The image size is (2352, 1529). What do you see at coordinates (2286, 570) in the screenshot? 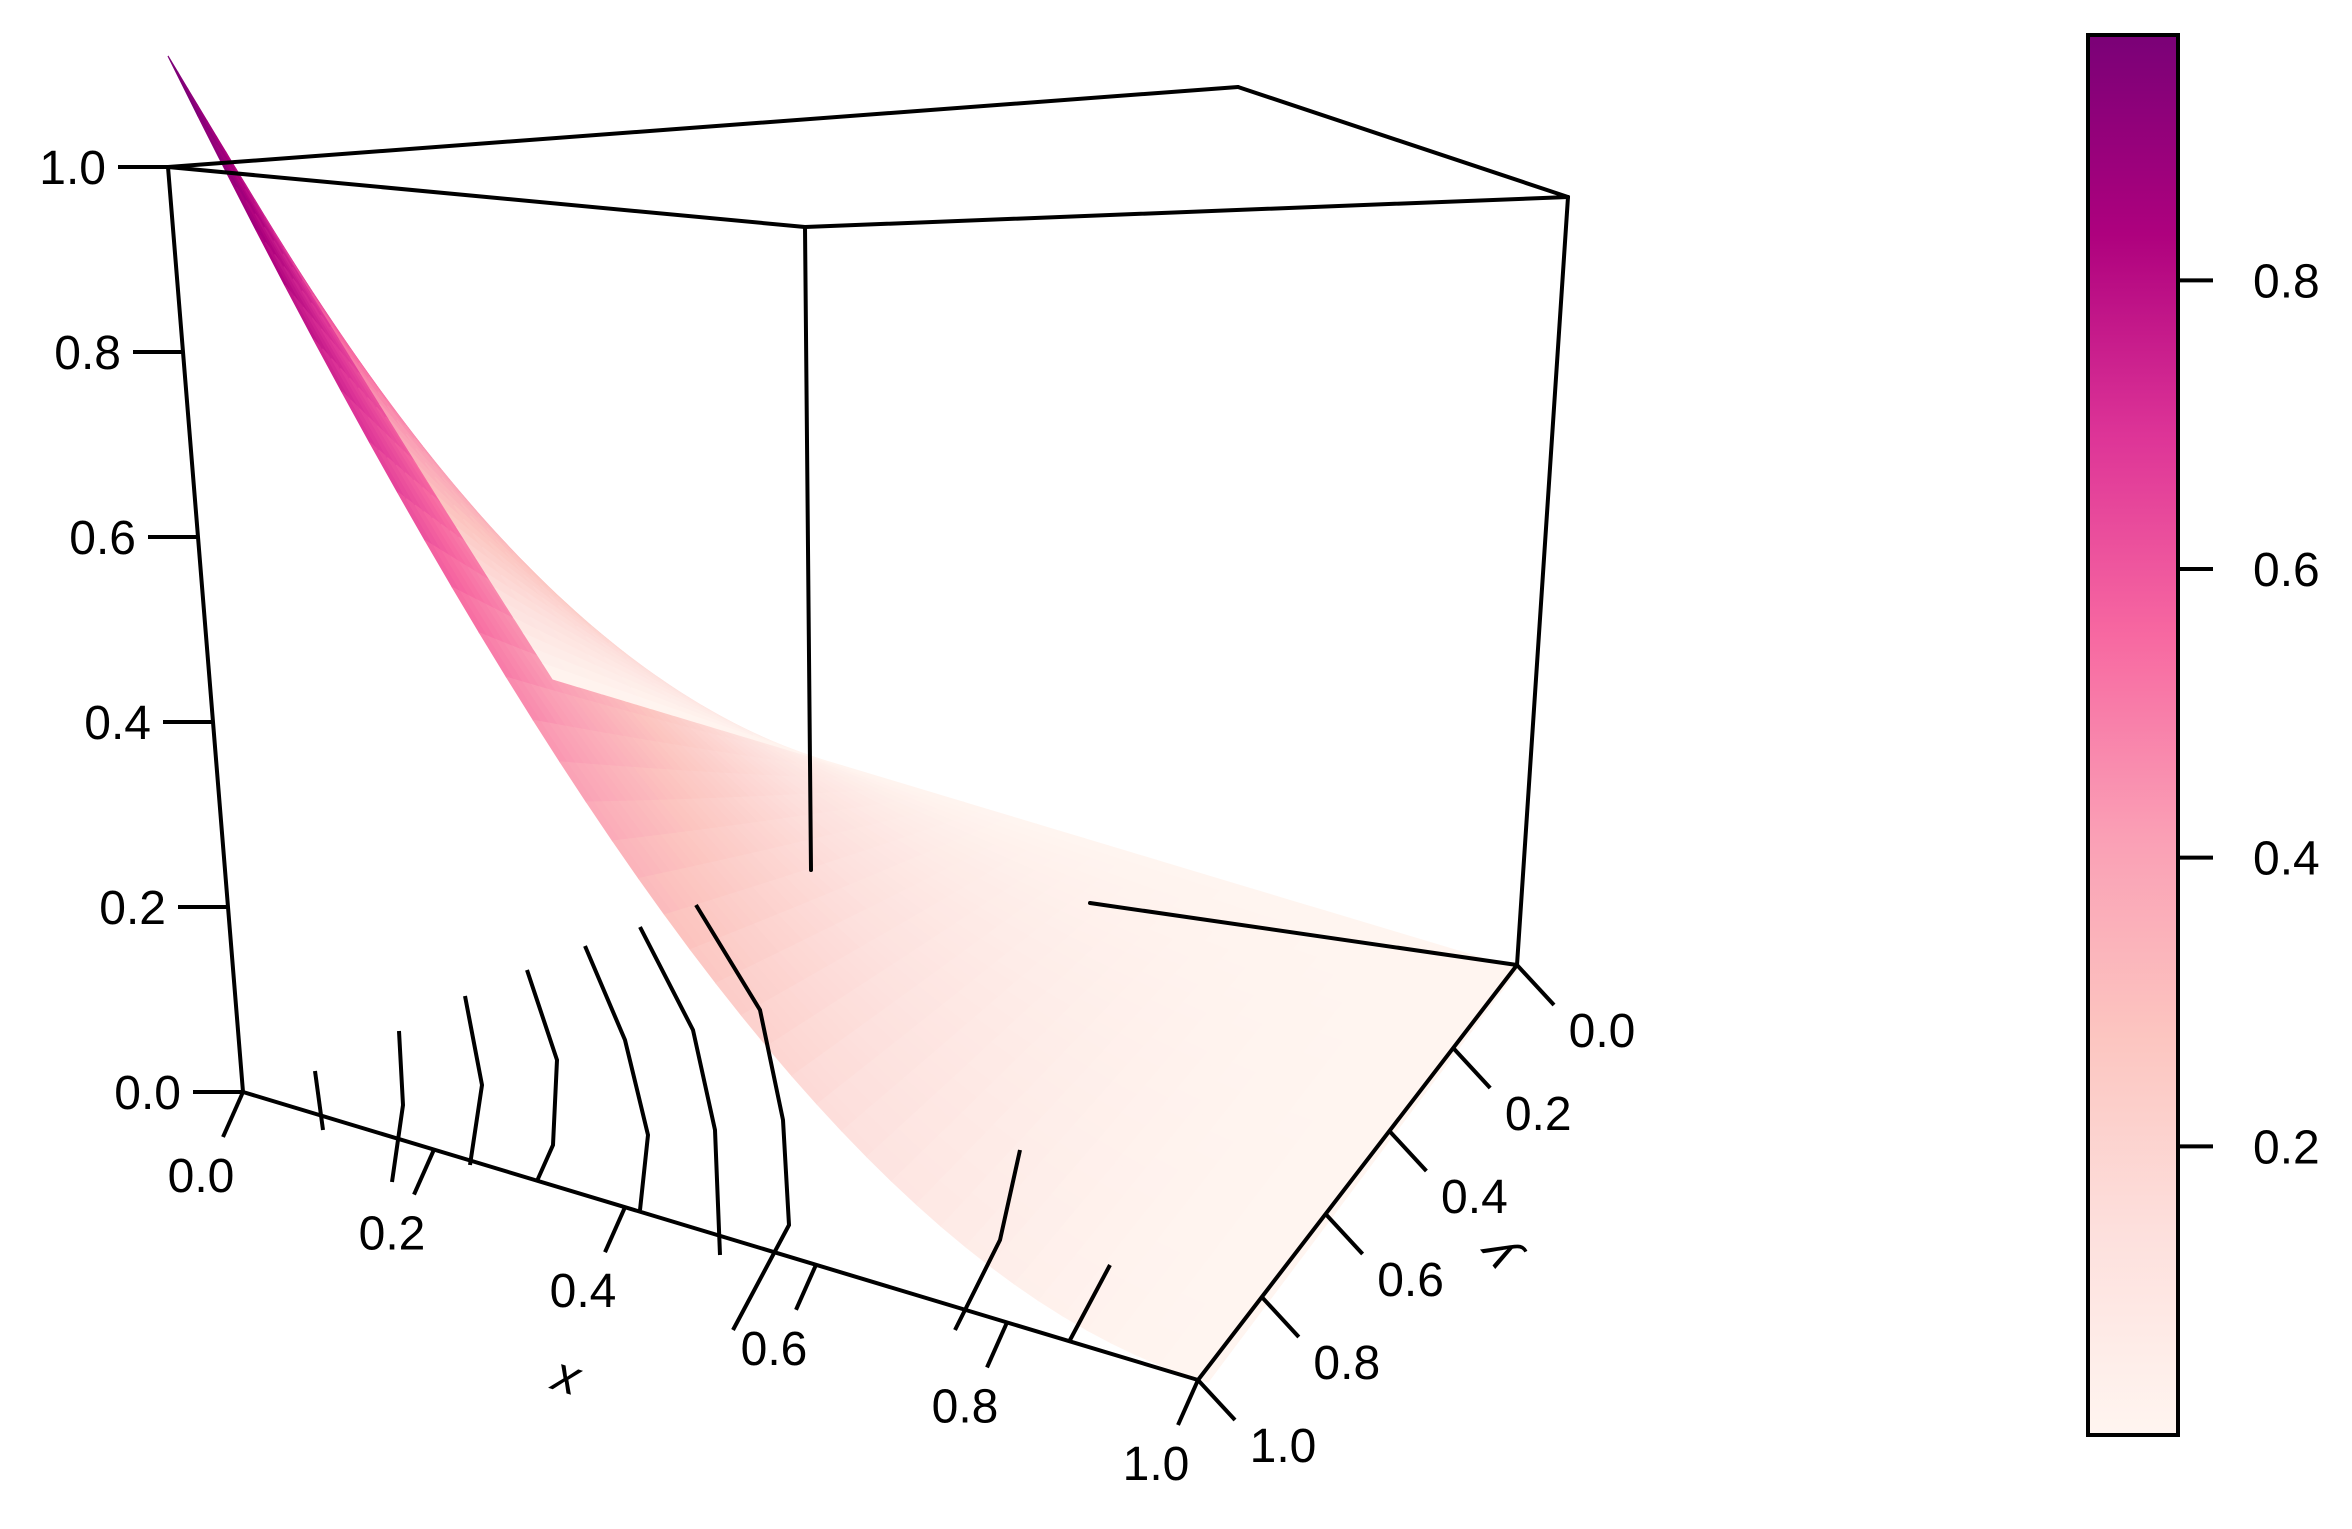
I see `colorbar-tick-label: 0.6` at bounding box center [2286, 570].